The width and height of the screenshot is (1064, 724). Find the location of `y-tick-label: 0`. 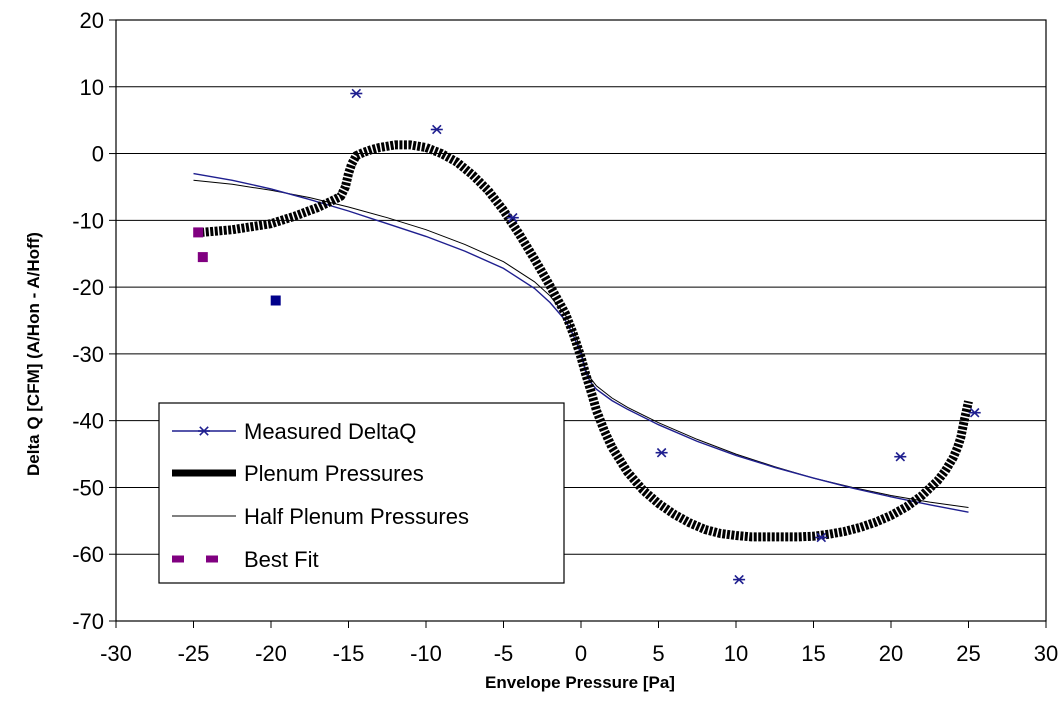

y-tick-label: 0 is located at coordinates (98, 154).